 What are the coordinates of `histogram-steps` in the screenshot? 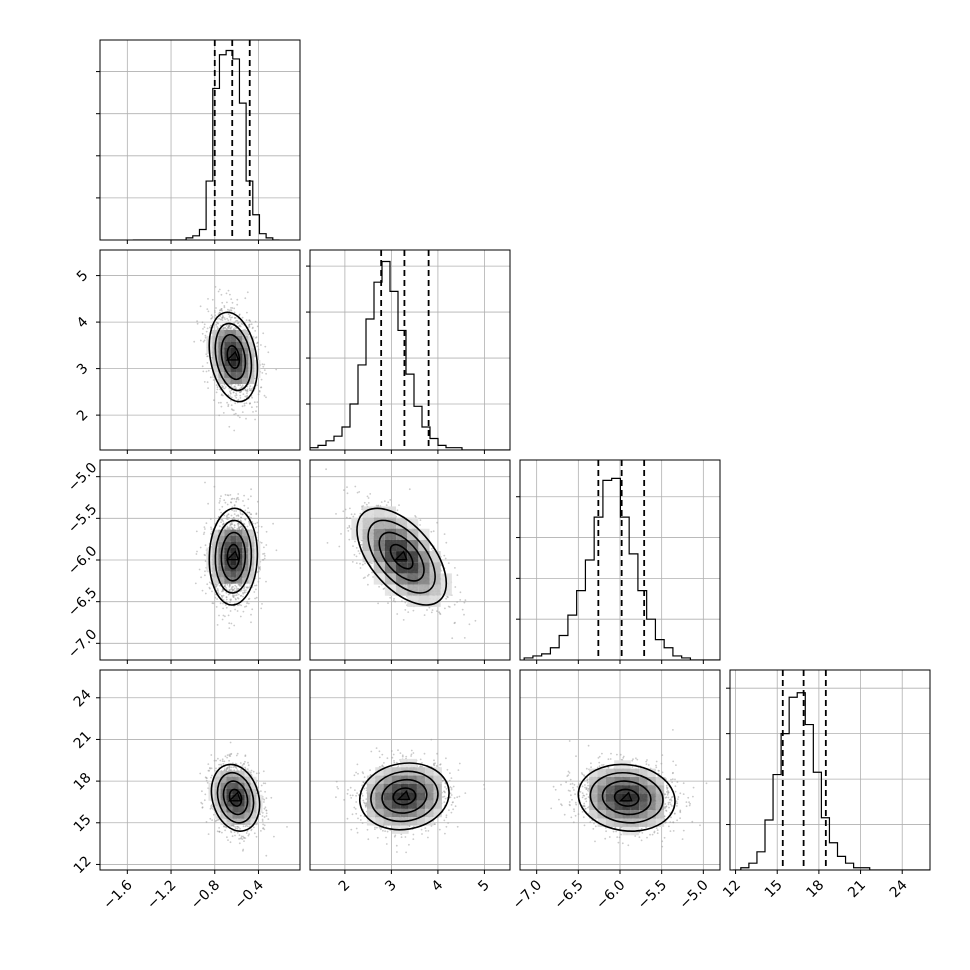 It's located at (410, 355).